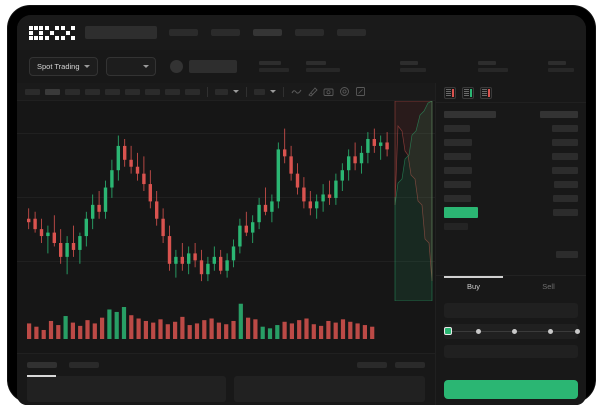 The width and height of the screenshot is (603, 405). What do you see at coordinates (448, 331) in the screenshot?
I see `slider-handle` at bounding box center [448, 331].